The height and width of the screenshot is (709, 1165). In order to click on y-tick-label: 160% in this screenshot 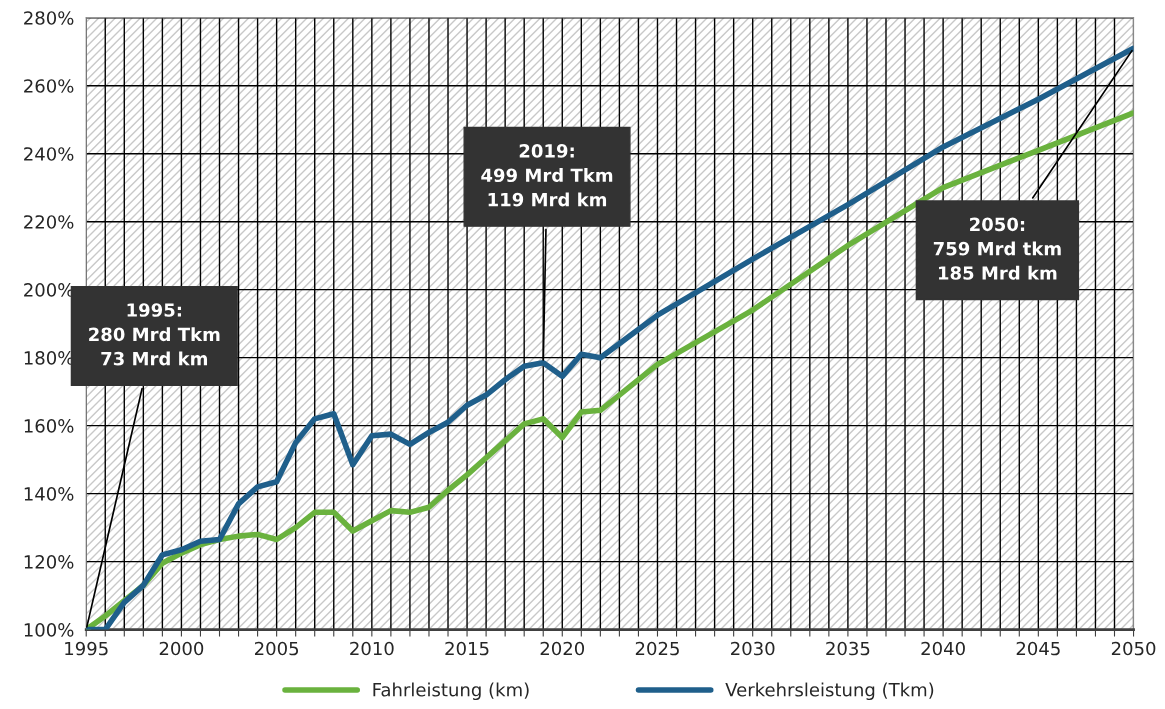, I will do `click(49, 426)`.